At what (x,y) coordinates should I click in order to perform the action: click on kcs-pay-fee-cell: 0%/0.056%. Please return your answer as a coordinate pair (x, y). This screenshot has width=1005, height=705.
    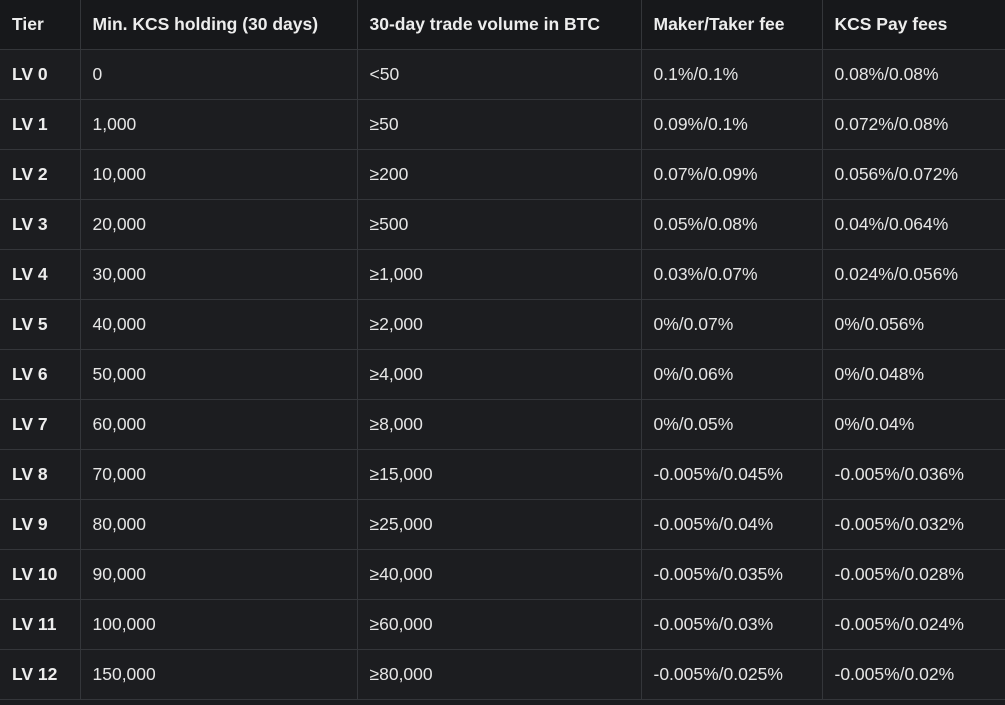
    Looking at the image, I should click on (913, 324).